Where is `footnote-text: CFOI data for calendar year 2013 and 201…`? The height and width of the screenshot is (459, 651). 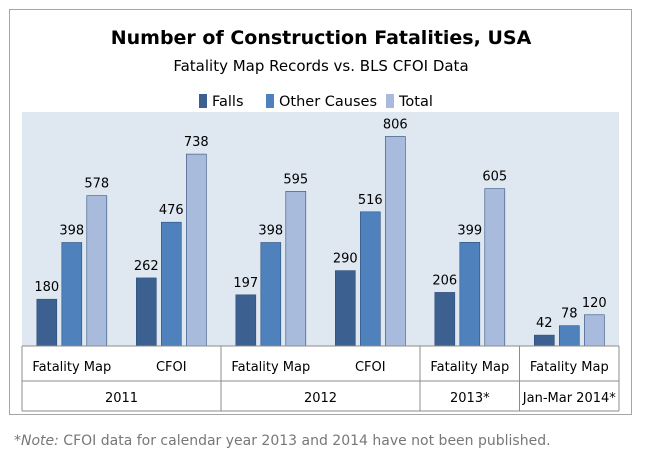 footnote-text: CFOI data for calendar year 2013 and 201… is located at coordinates (304, 441).